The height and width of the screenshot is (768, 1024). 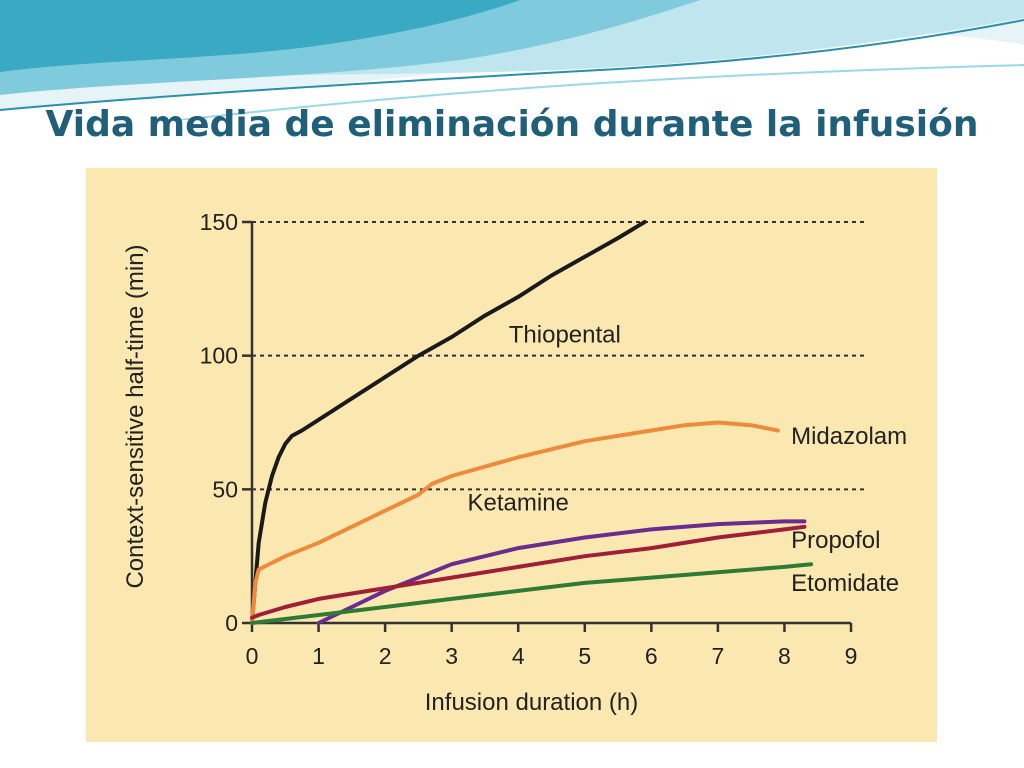 I want to click on series-label-thiopental: Thiopental, so click(x=565, y=334).